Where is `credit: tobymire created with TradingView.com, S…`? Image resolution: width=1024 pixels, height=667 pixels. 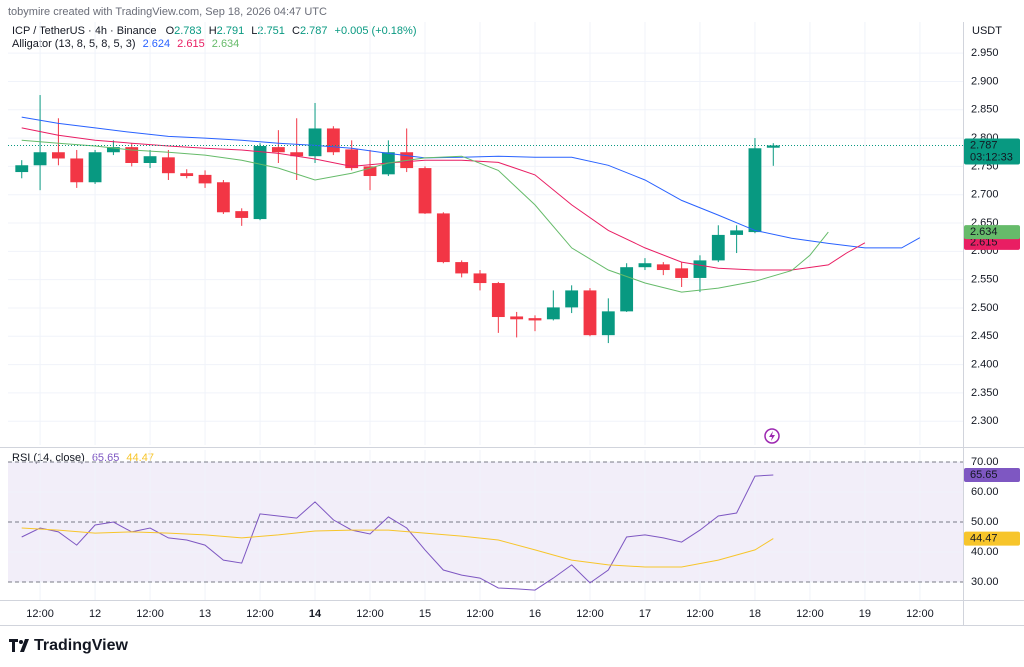 credit: tobymire created with TradingView.com, S… is located at coordinates (167, 12).